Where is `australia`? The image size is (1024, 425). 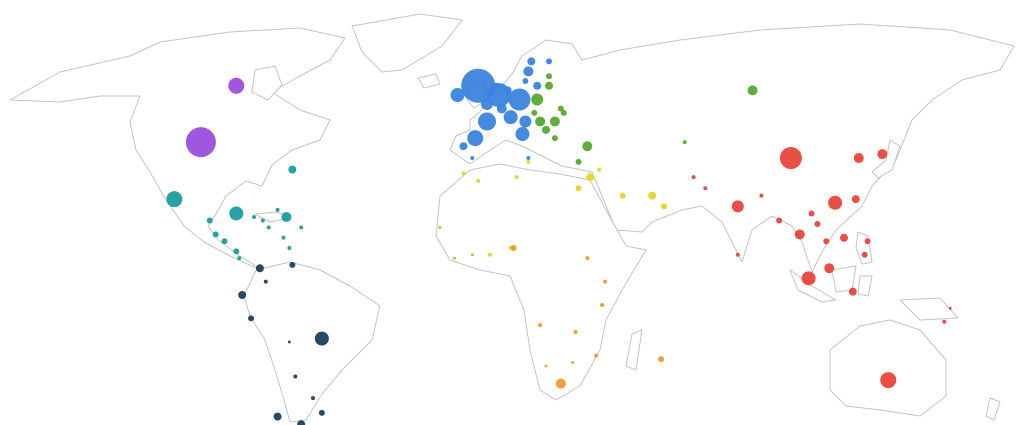
australia is located at coordinates (888, 368).